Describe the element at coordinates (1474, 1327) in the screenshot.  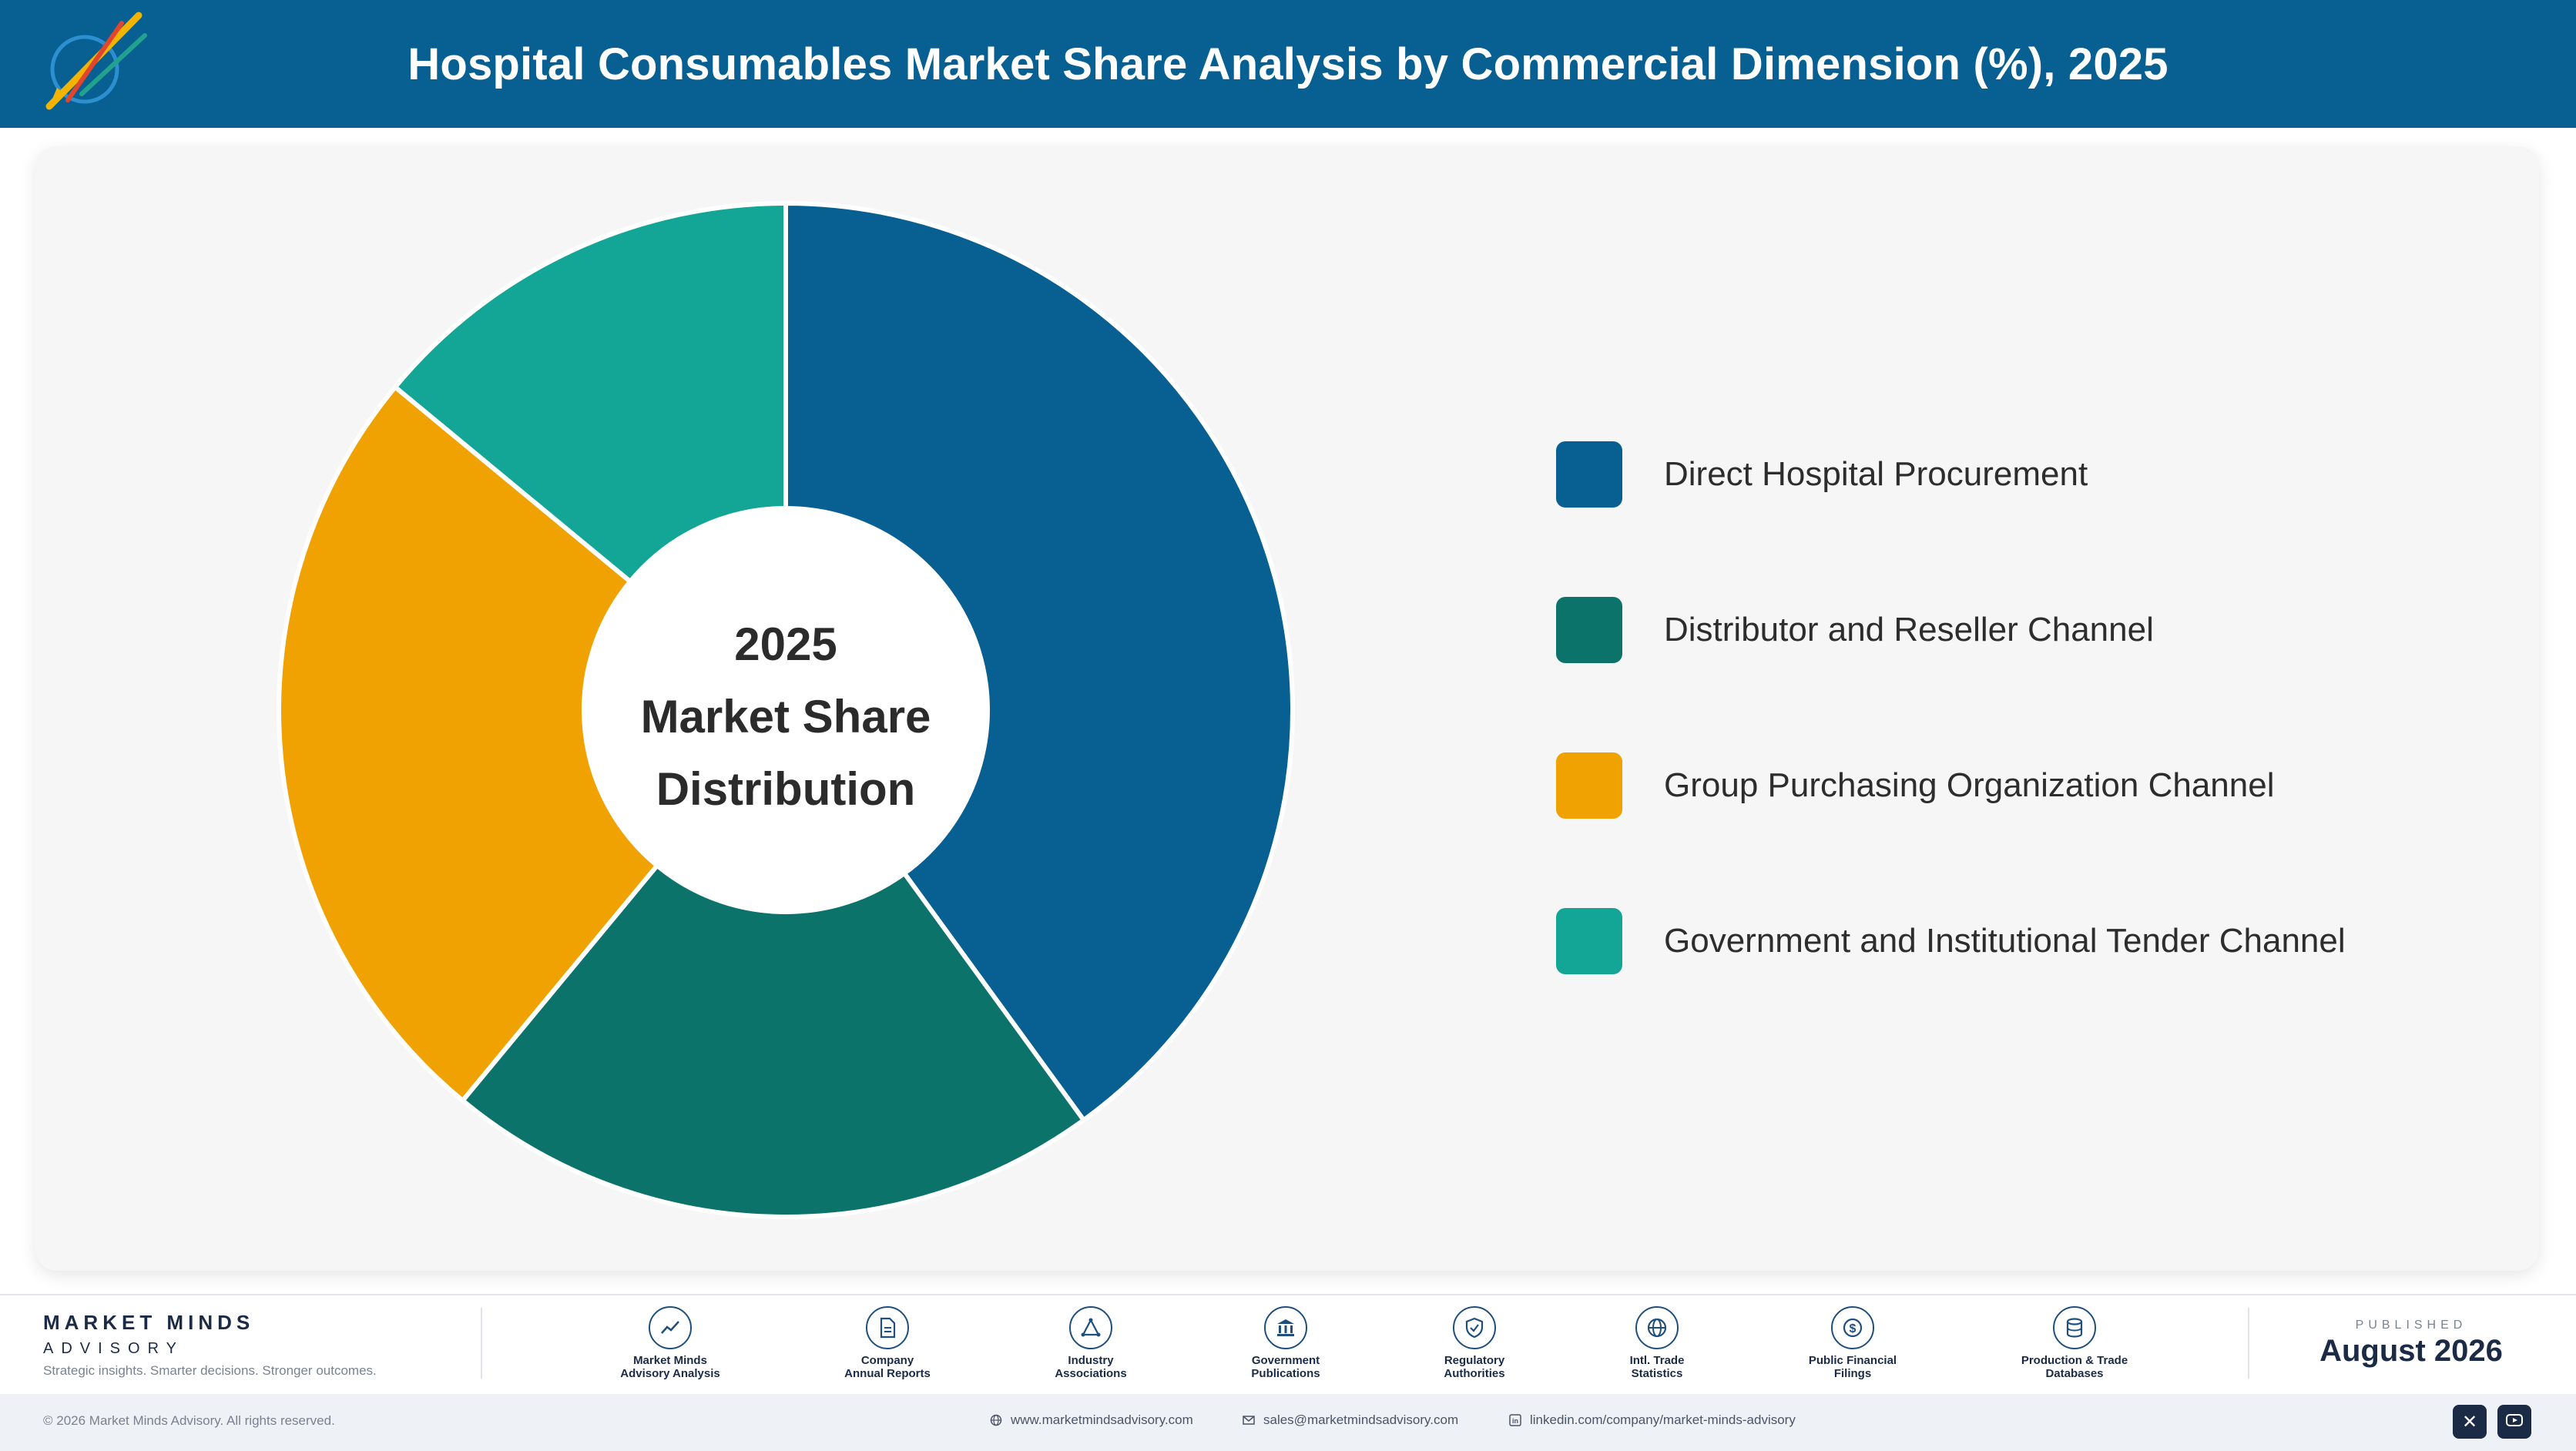
I see `shield-check-icon` at that location.